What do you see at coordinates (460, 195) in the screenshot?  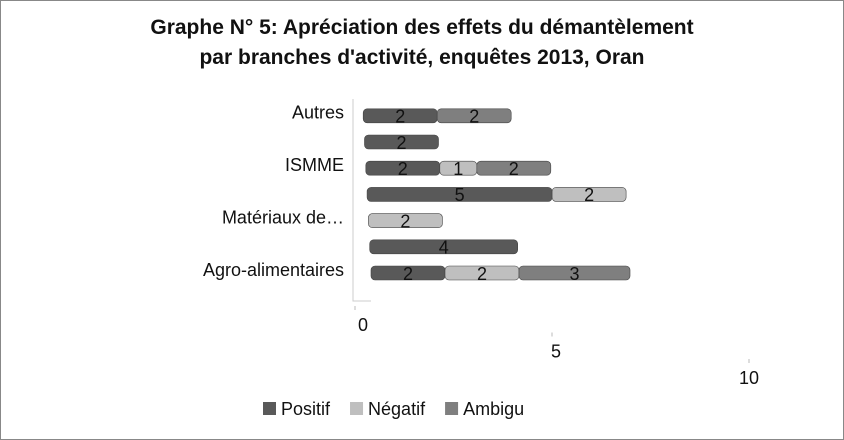 I see `data-label: 5` at bounding box center [460, 195].